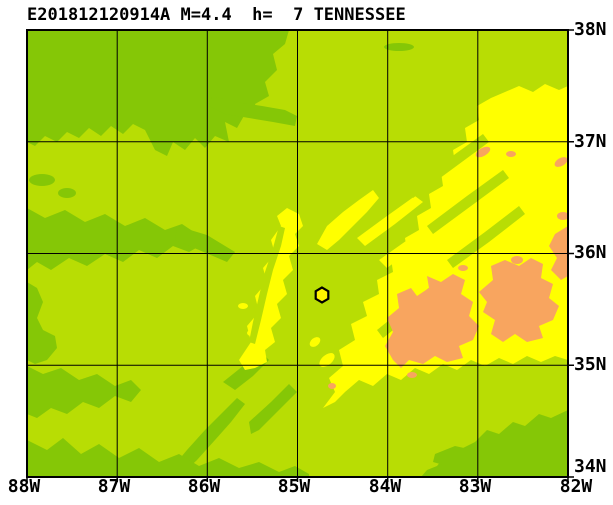 The height and width of the screenshot is (505, 613). I want to click on lon-tick-label-88w: 88W, so click(24, 486).